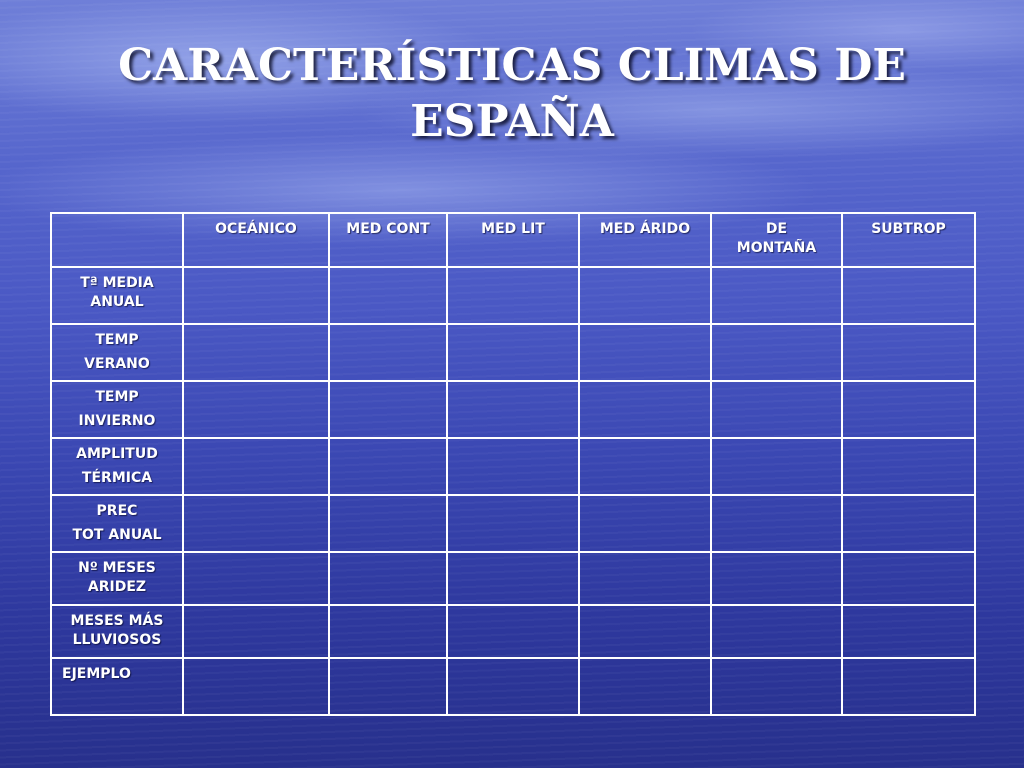 This screenshot has width=1024, height=768. Describe the element at coordinates (776, 229) in the screenshot. I see `column-header-text: DE` at that location.